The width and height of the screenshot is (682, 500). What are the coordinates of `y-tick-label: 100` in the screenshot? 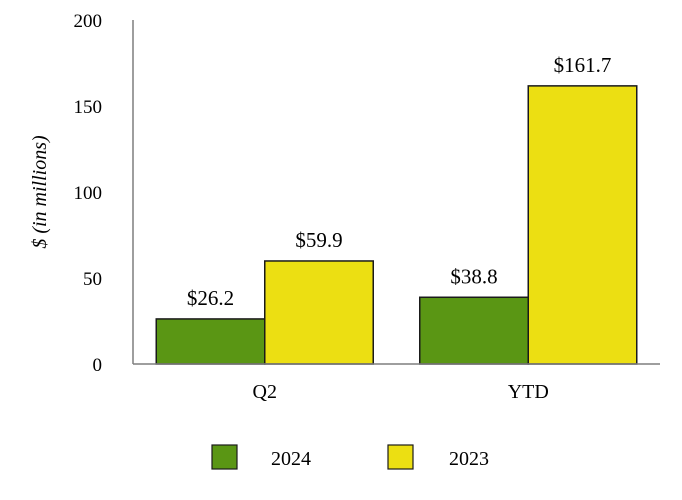 It's located at (88, 193).